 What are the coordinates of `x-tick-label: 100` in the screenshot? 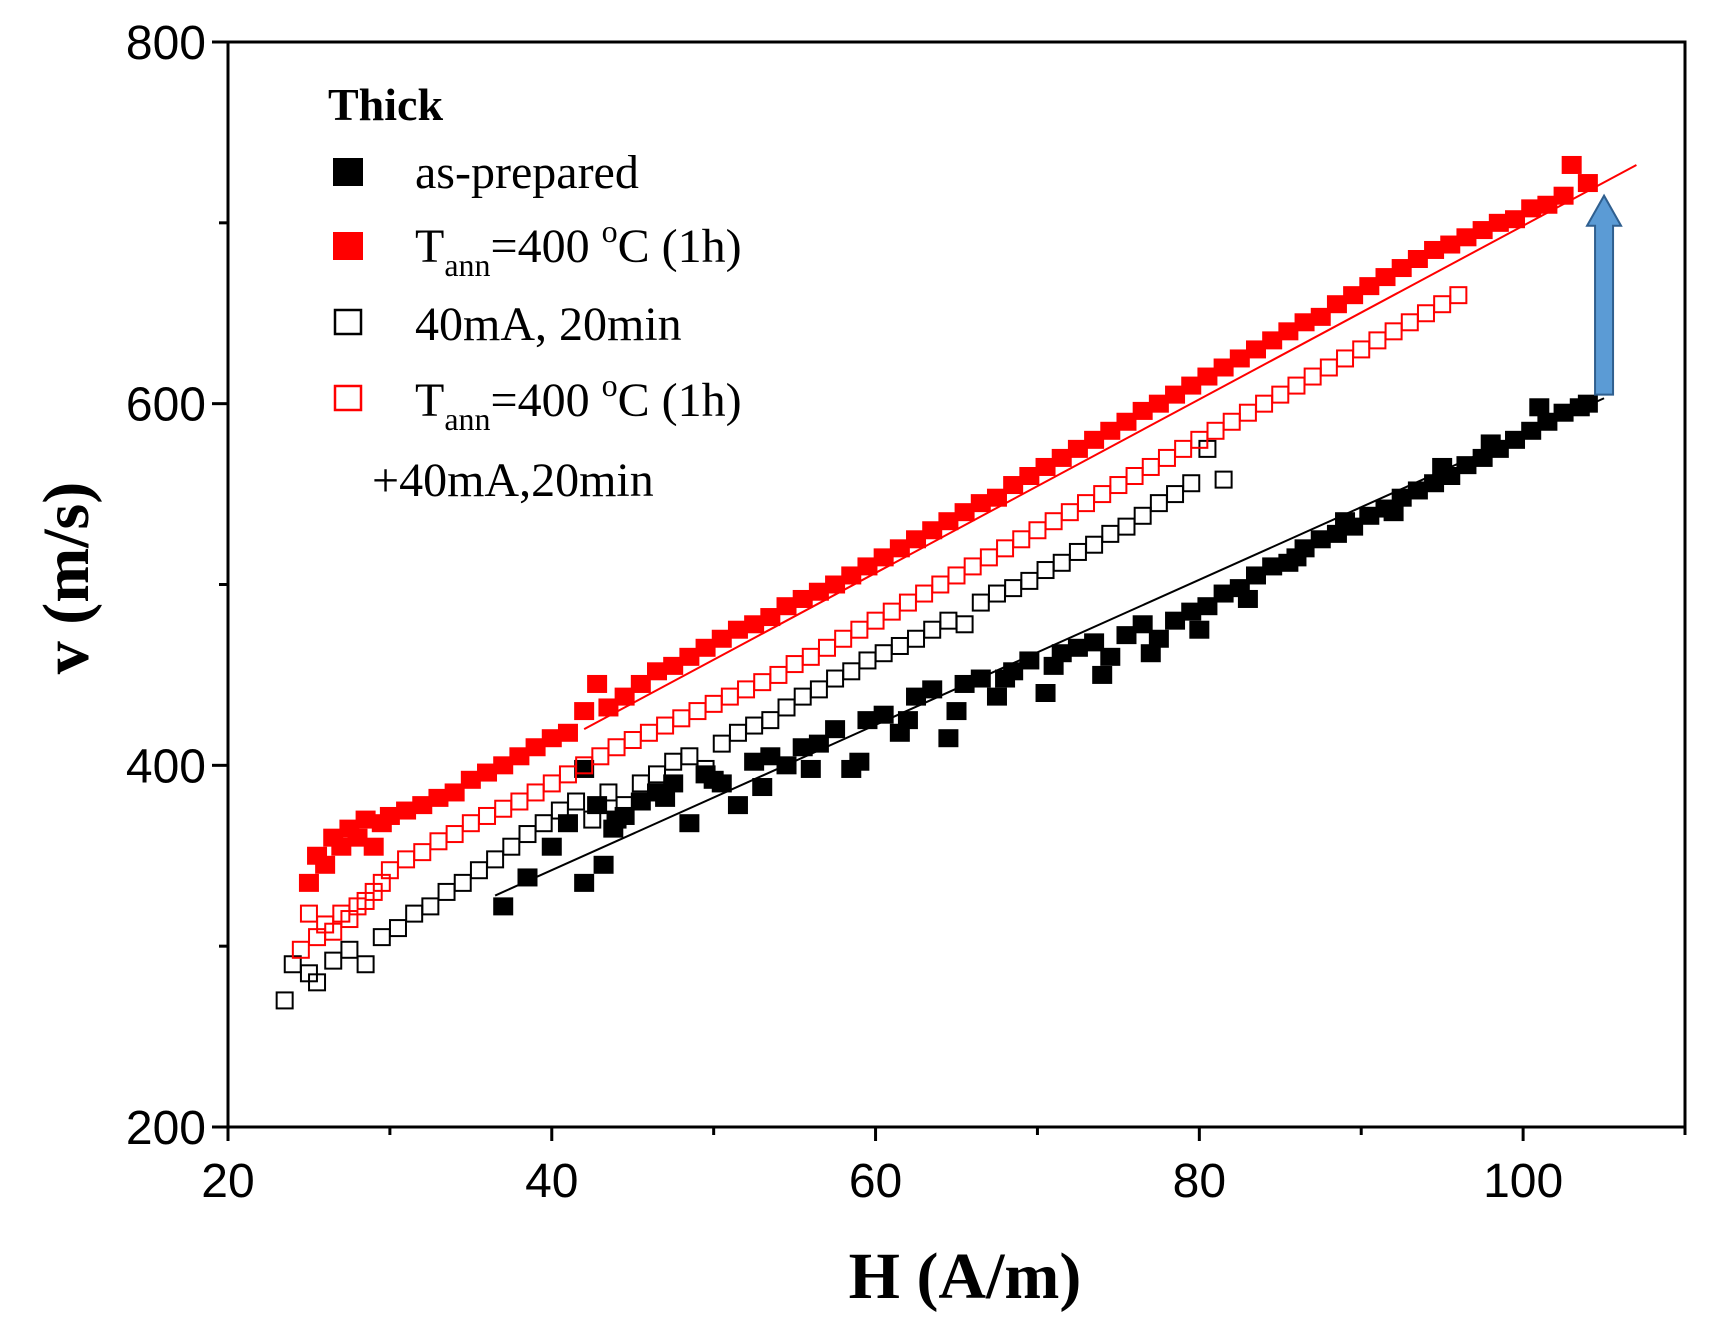 It's located at (1523, 1181).